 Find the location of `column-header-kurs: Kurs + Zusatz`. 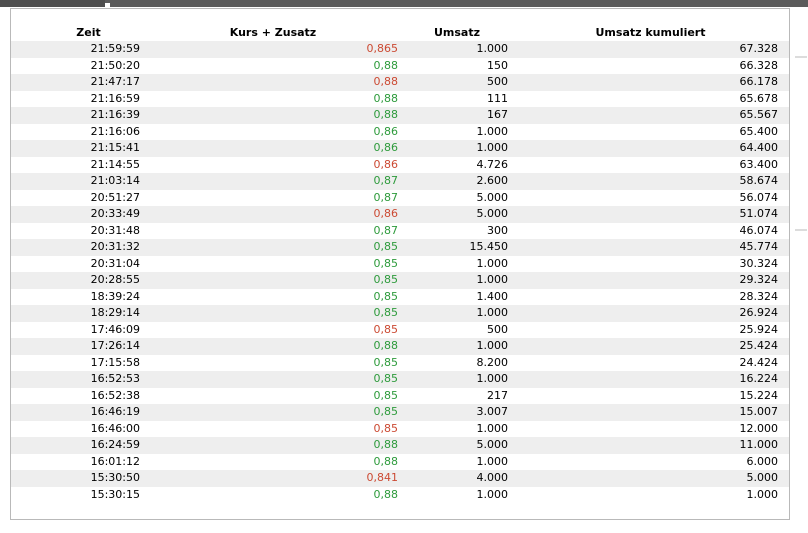

column-header-kurs: Kurs + Zusatz is located at coordinates (273, 32).